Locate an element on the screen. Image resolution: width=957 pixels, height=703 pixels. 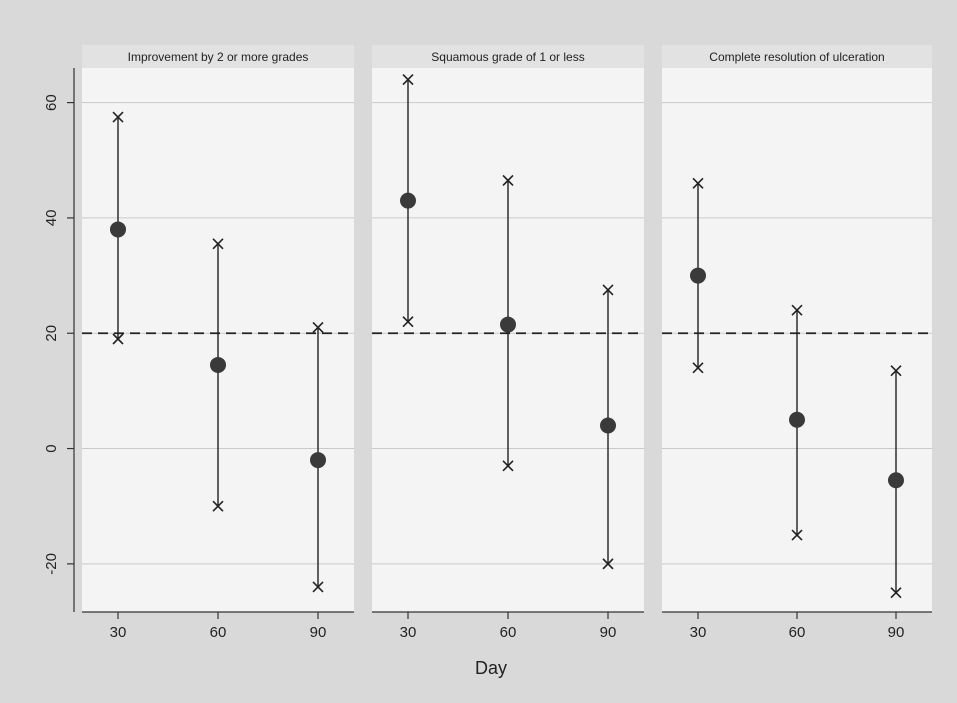
panel-title: Improvement by 2 or more grades is located at coordinates (218, 57).